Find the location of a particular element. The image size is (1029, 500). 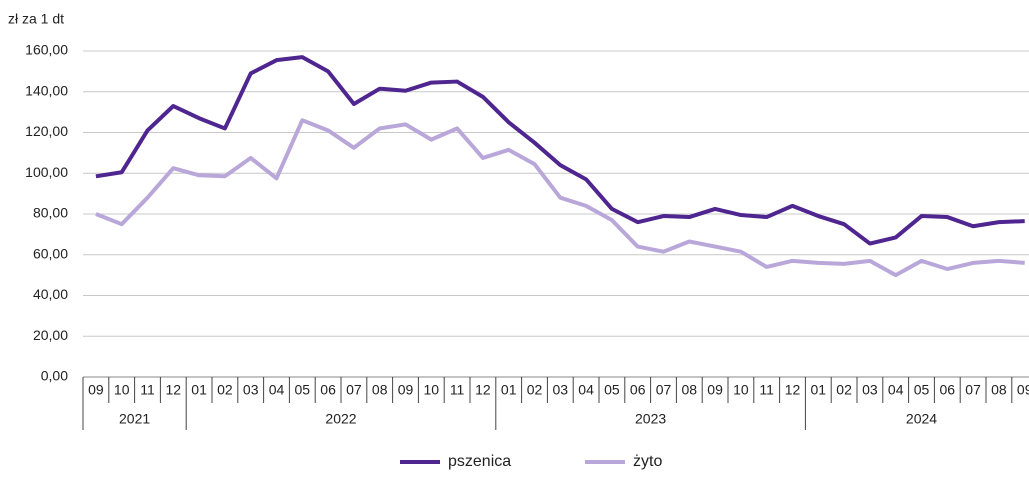

y-tick-label: 0,00 is located at coordinates (54, 376).